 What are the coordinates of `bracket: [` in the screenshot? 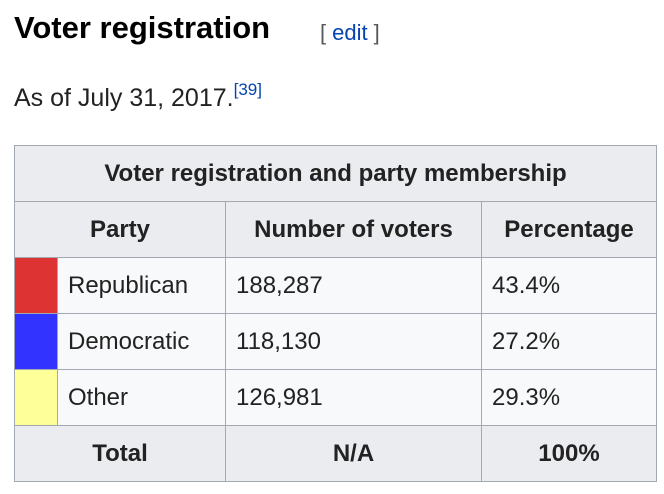 It's located at (323, 32).